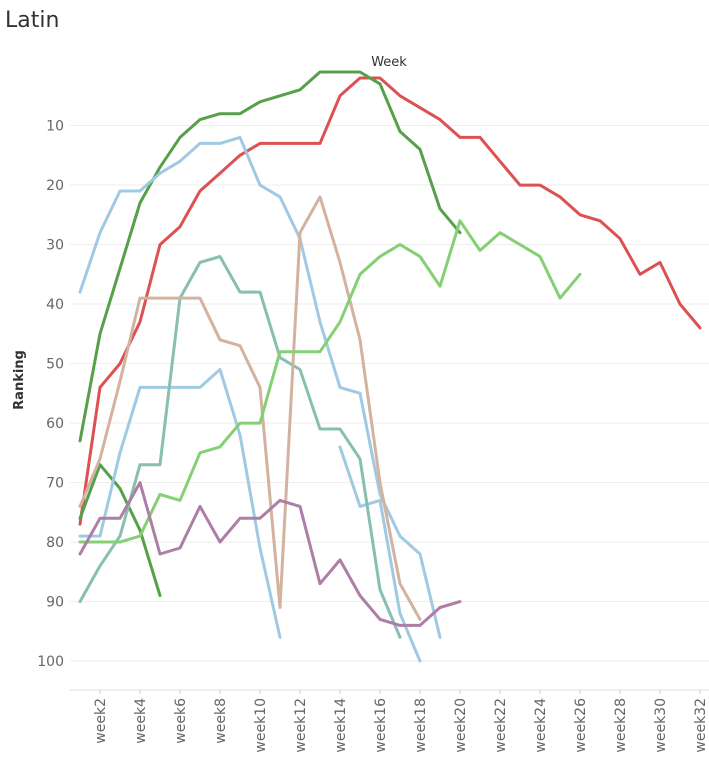  What do you see at coordinates (421, 725) in the screenshot?
I see `x-tick-label: week18` at bounding box center [421, 725].